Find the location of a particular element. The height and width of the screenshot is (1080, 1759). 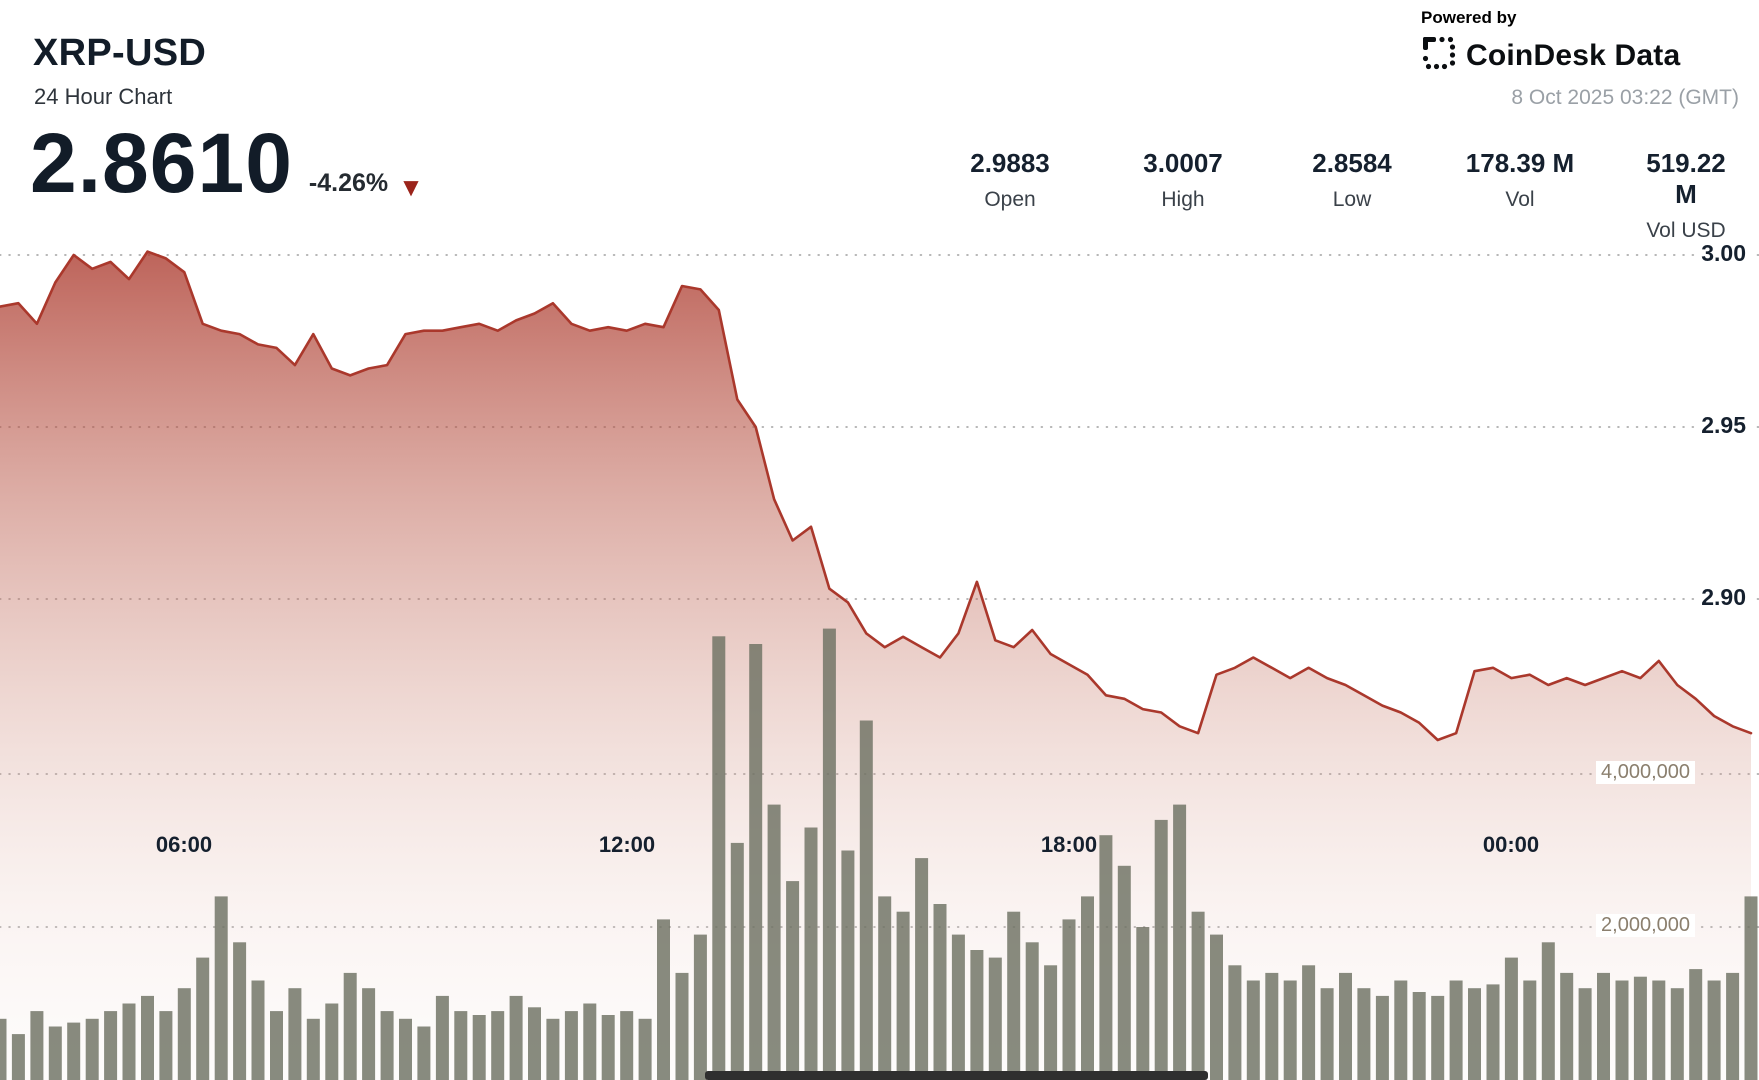

price-change-percent: -4.26% is located at coordinates (348, 182).